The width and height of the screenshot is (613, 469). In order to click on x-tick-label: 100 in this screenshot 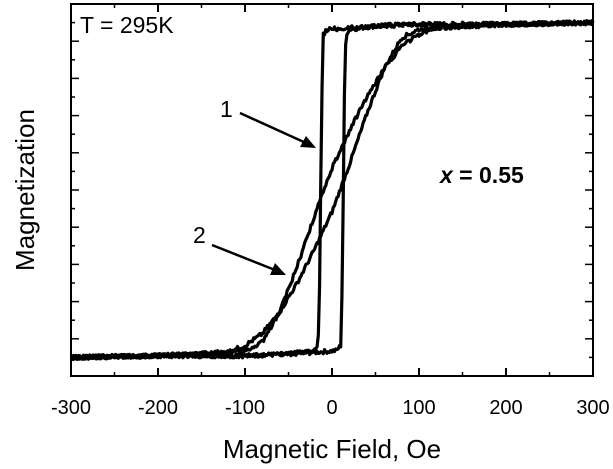, I will do `click(418, 408)`.